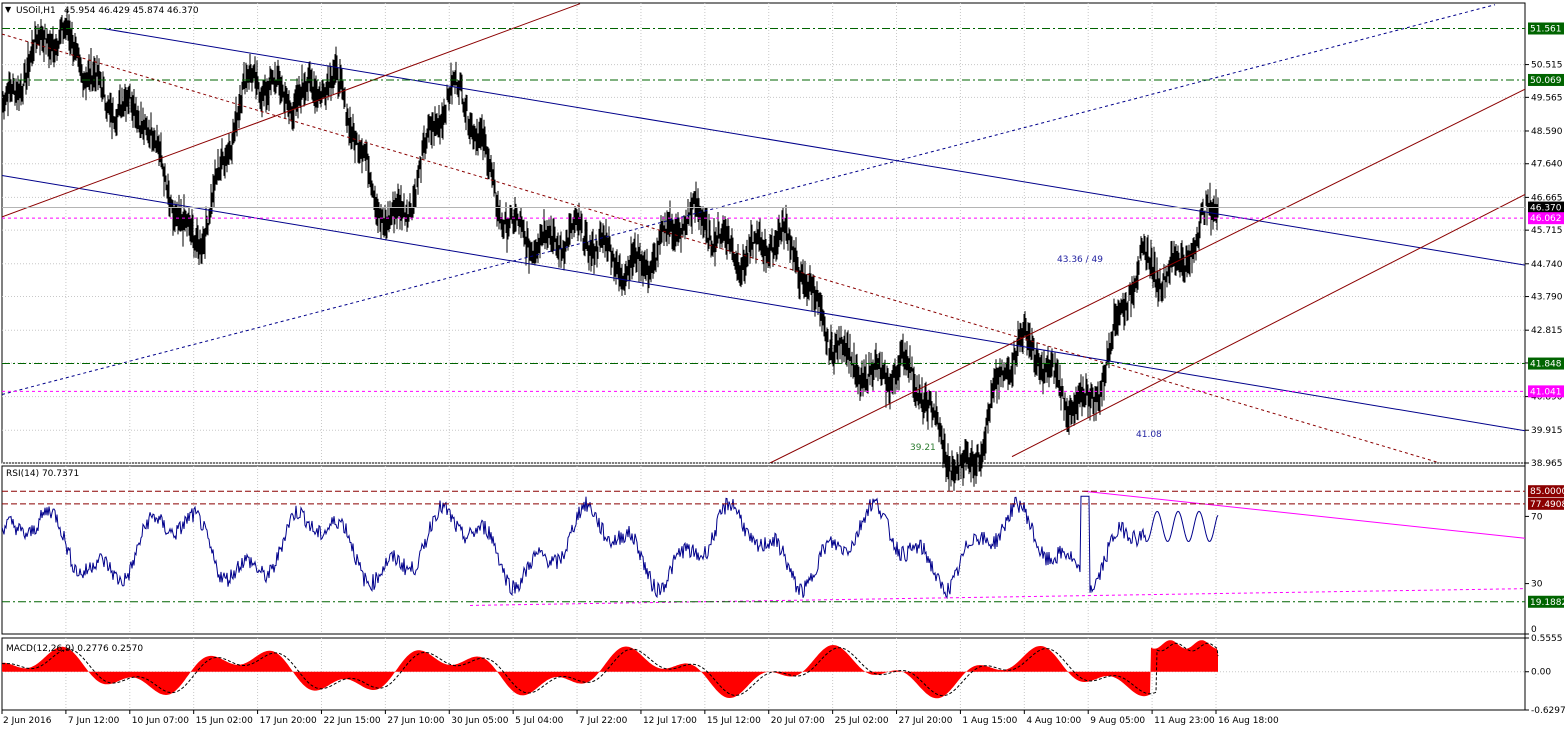 This screenshot has height=732, width=1566. I want to click on annotation-support: 41.08, so click(1149, 435).